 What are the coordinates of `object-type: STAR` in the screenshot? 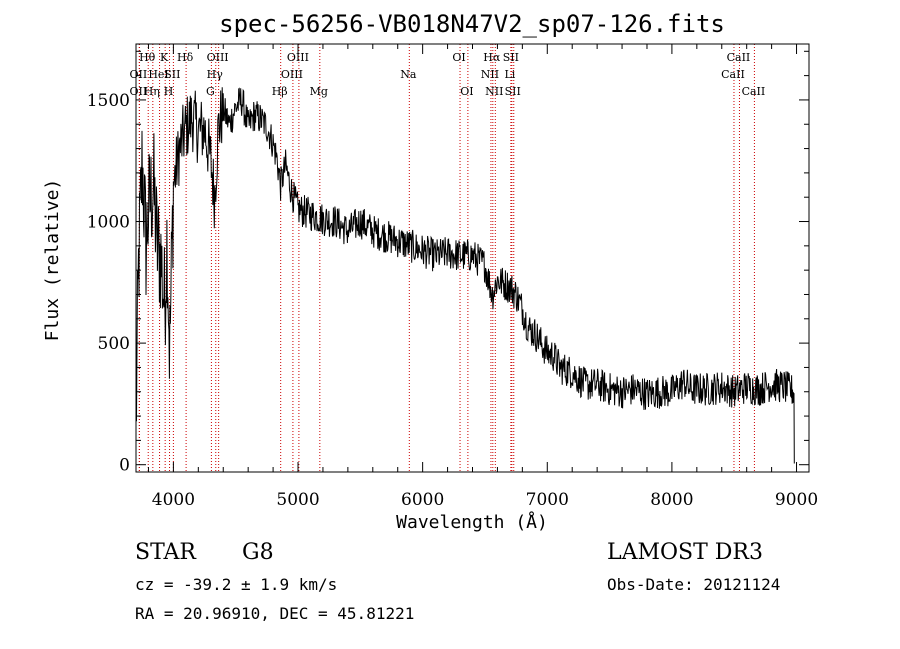 It's located at (165, 552).